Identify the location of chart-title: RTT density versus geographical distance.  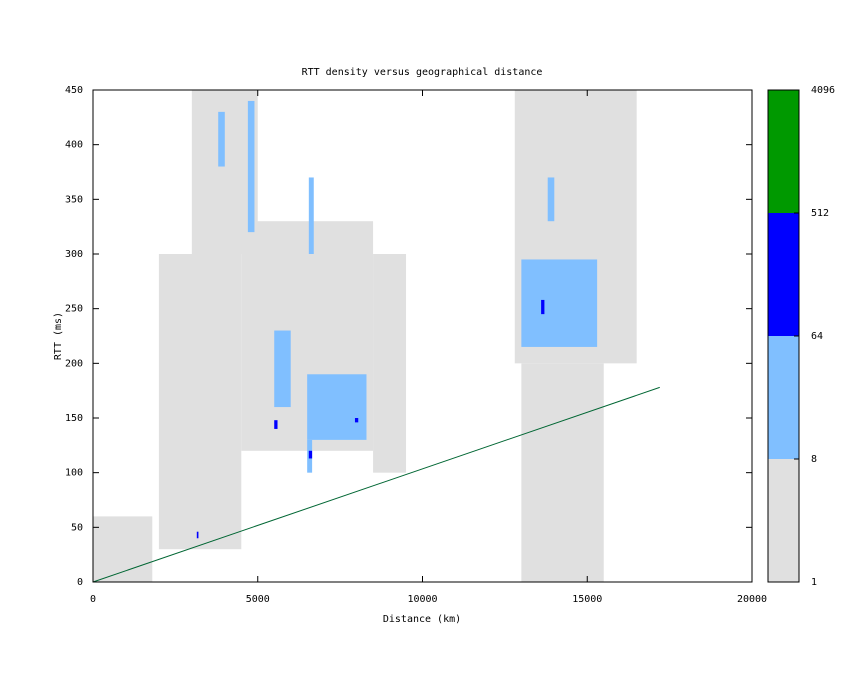
(422, 72).